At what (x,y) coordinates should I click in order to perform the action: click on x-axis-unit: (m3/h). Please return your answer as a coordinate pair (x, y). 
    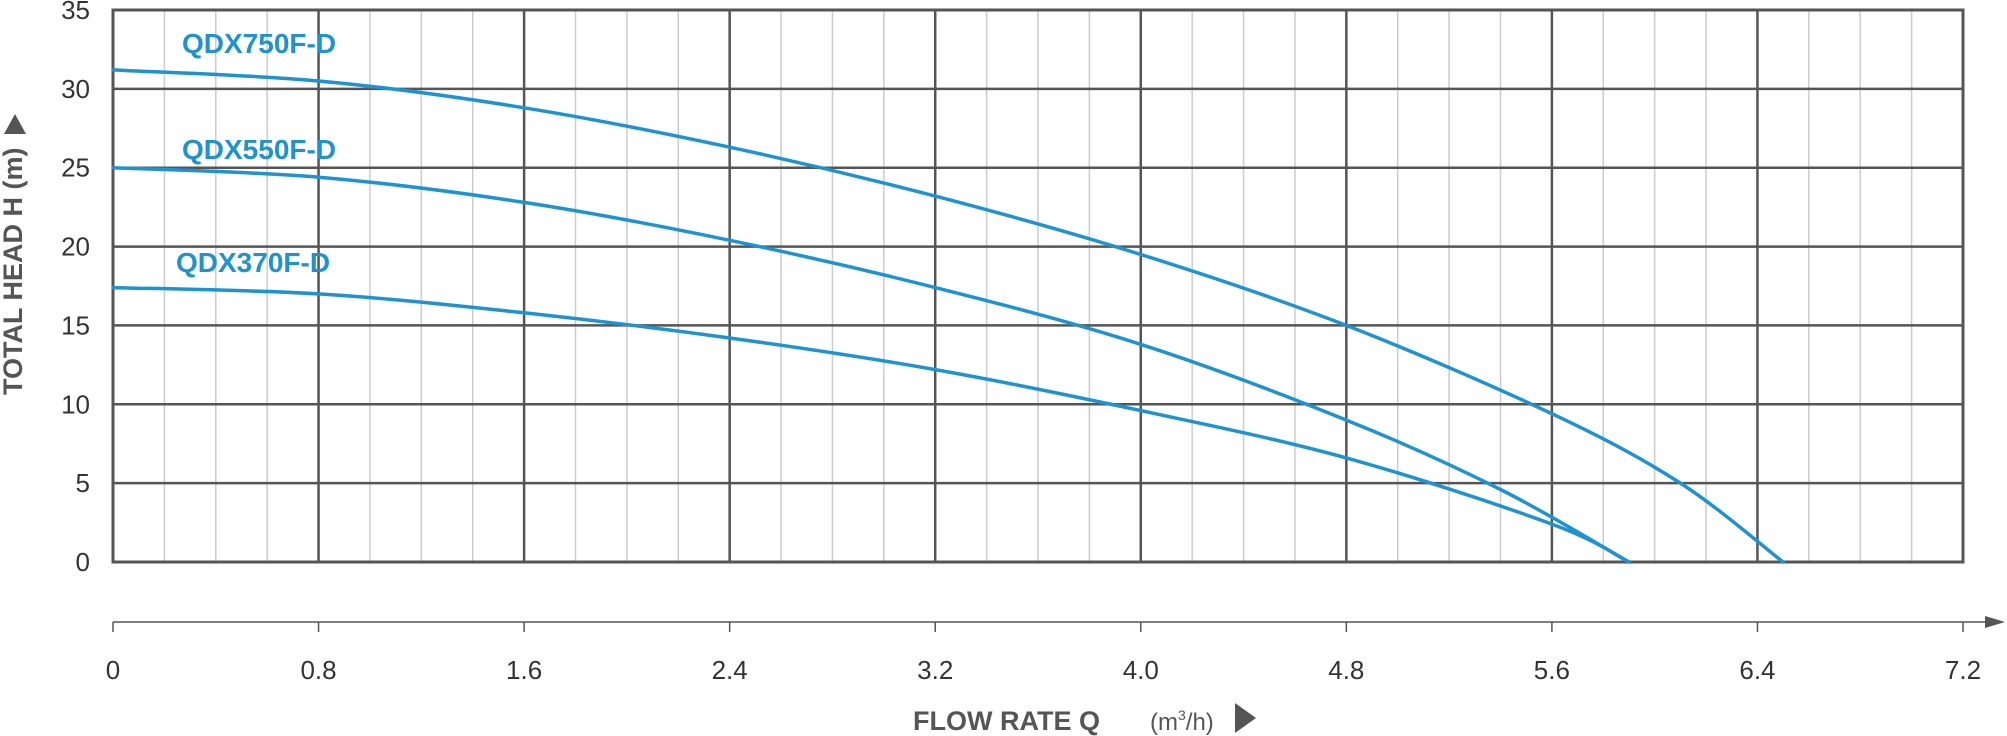
    Looking at the image, I should click on (1182, 721).